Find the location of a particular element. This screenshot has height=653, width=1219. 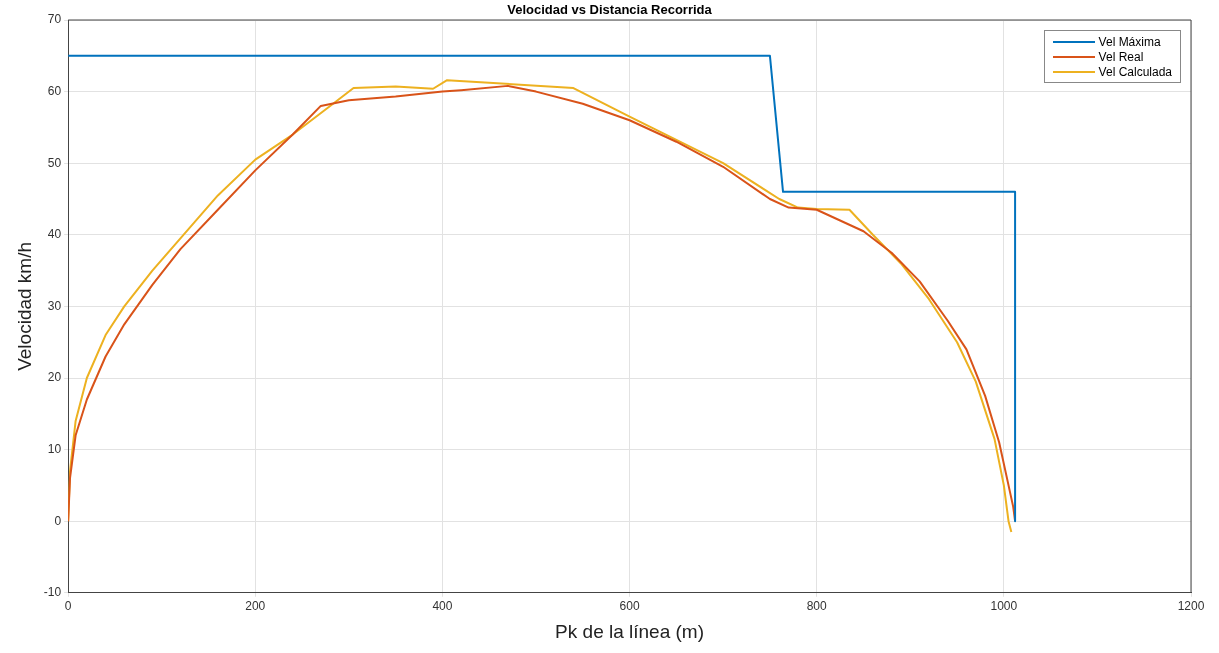

x-tick-label: 200 is located at coordinates (255, 606).